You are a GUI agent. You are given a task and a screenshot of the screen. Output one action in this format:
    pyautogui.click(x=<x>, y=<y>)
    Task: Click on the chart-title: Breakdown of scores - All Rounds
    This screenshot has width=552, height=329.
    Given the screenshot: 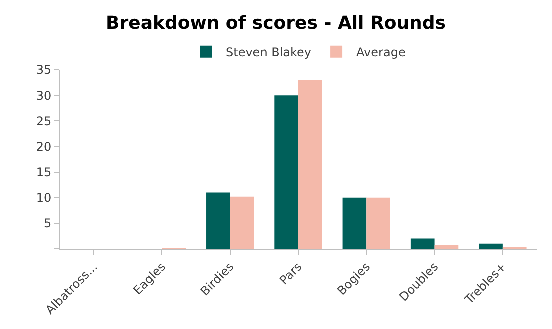 What is the action you would take?
    pyautogui.click(x=276, y=23)
    